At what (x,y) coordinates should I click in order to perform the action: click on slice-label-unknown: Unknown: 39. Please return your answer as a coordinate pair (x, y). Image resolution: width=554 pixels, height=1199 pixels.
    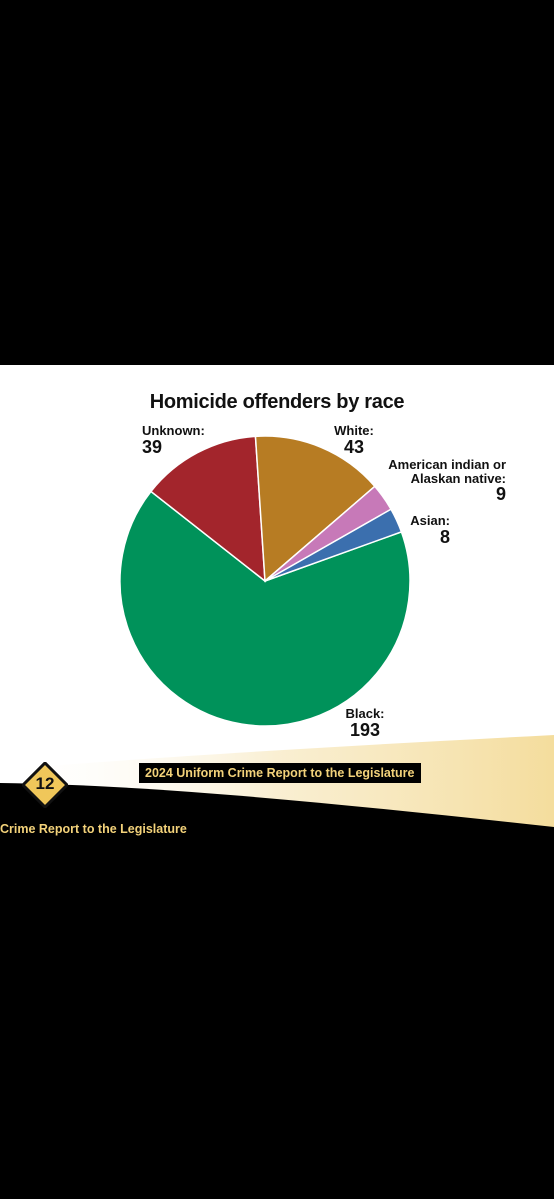
    Looking at the image, I should click on (173, 440).